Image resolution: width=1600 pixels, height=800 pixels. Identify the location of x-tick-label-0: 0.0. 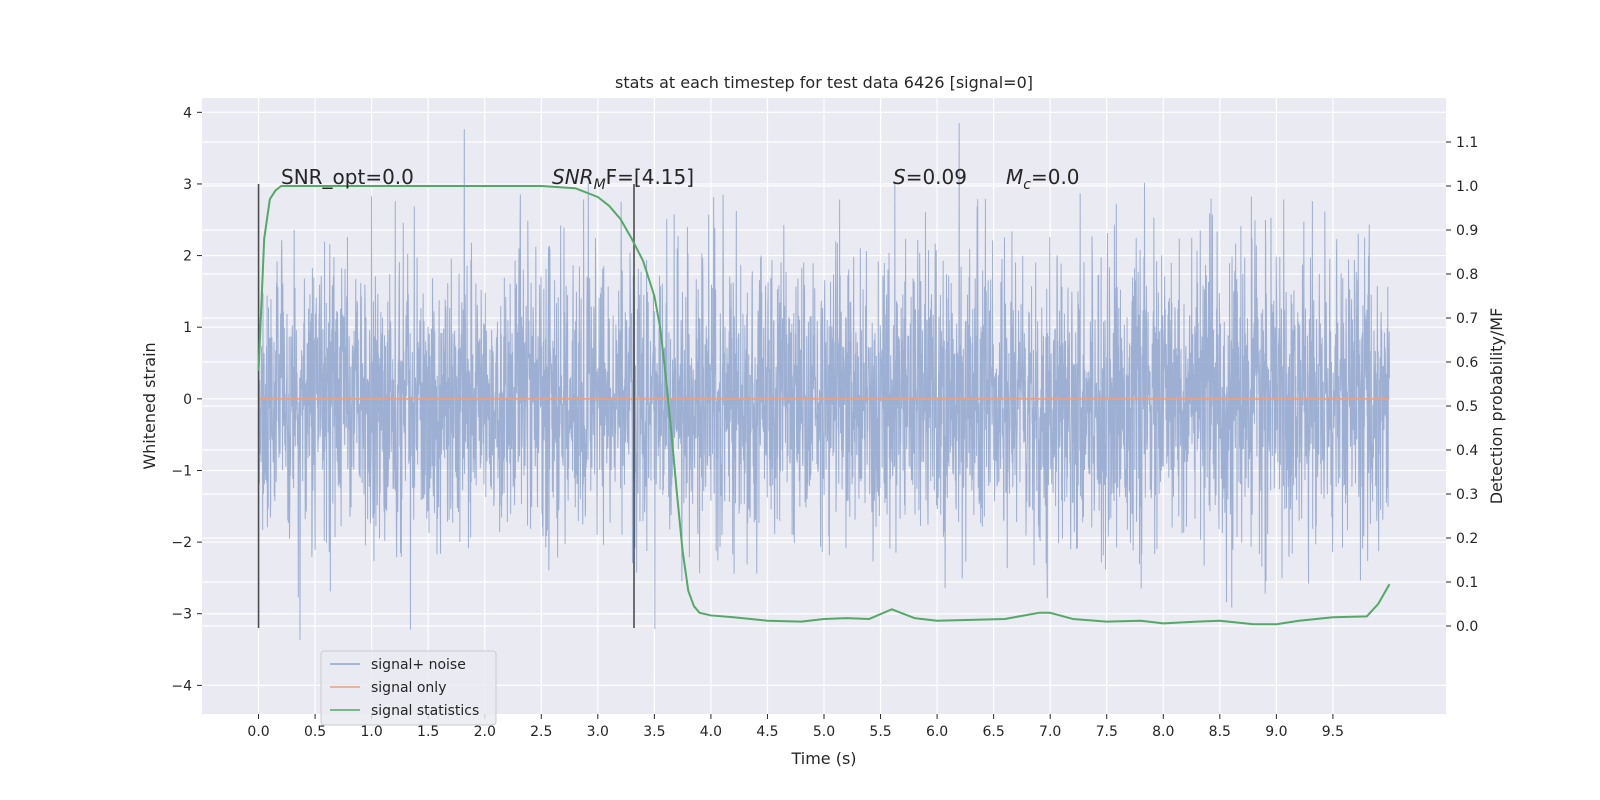
(258, 732).